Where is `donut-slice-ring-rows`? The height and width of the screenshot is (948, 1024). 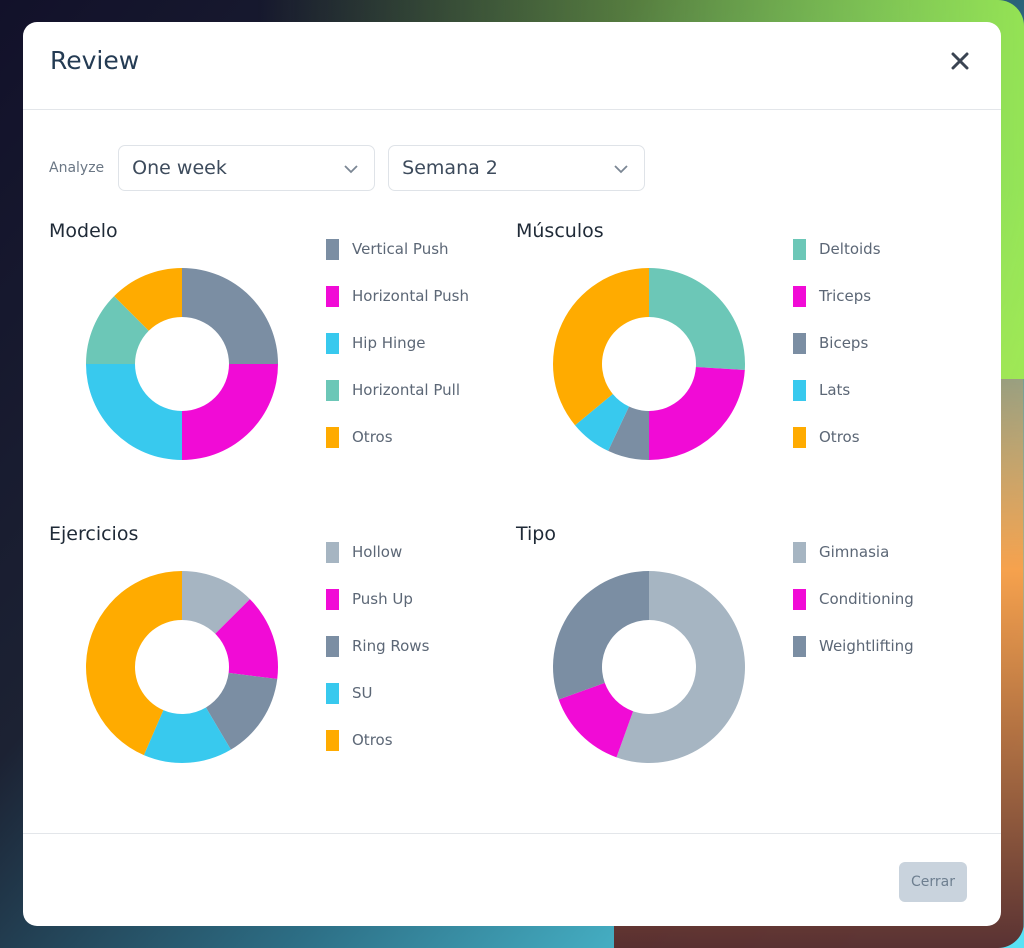 donut-slice-ring-rows is located at coordinates (241, 711).